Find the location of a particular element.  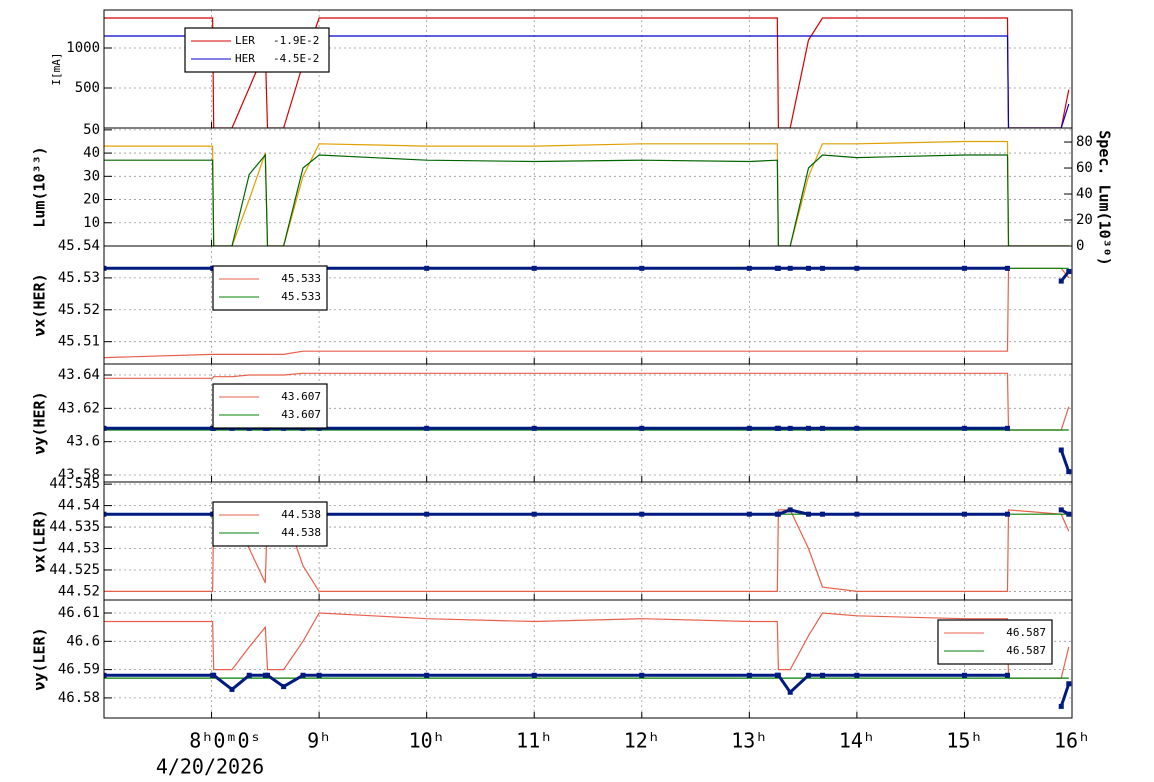

y-axis-label: νy(LER) is located at coordinates (40, 658).